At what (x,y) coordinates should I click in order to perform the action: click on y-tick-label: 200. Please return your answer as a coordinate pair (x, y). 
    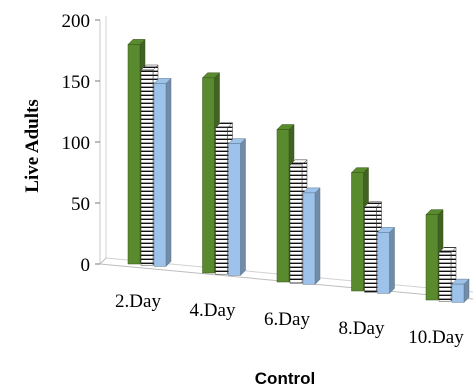
    Looking at the image, I should click on (76, 21).